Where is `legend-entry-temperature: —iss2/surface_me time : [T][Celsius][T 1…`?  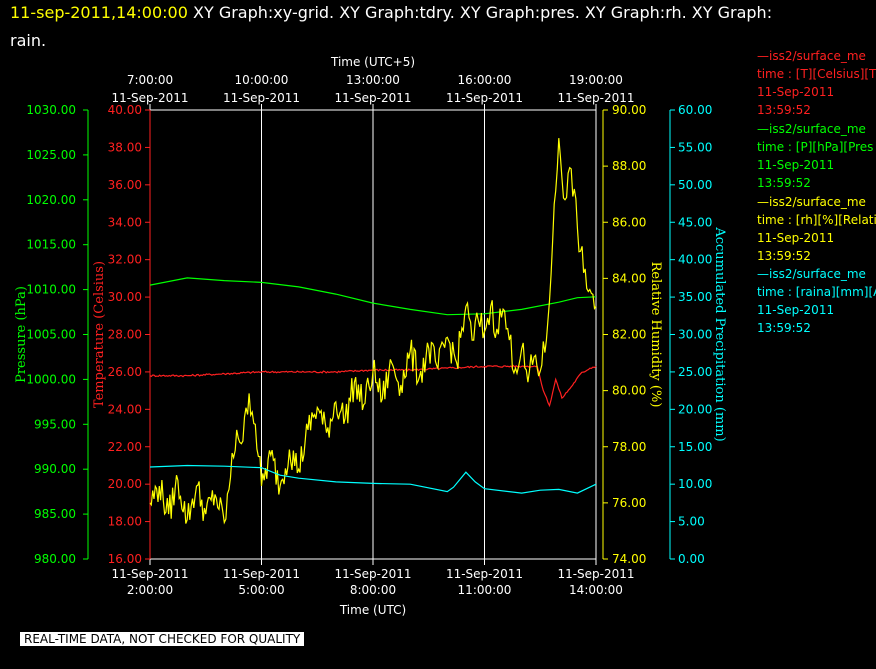
legend-entry-temperature: —iss2/surface_me time : [T][Celsius][T 1… is located at coordinates (816, 83).